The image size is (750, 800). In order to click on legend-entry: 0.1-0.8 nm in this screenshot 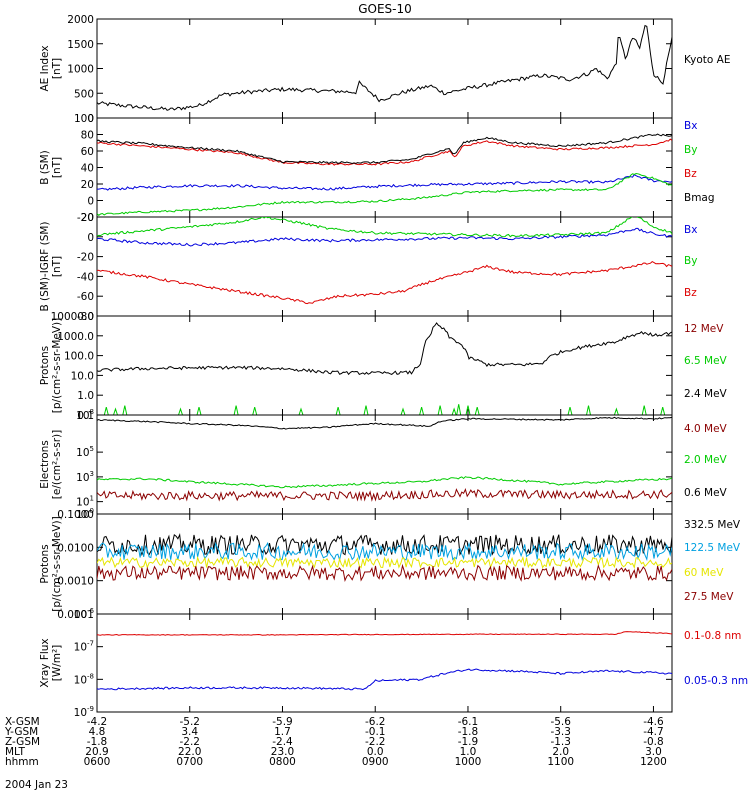, I will do `click(712, 636)`.